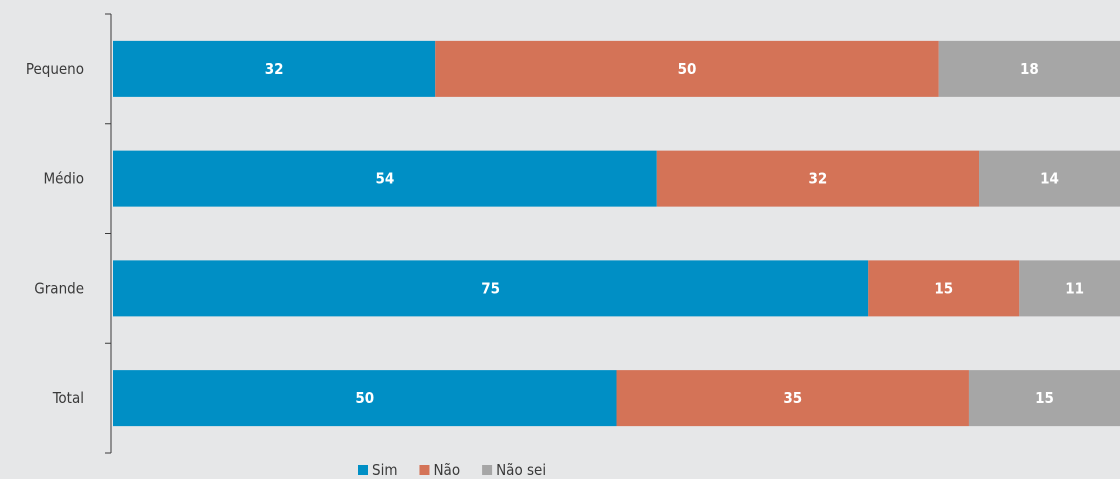 Image resolution: width=1120 pixels, height=479 pixels. I want to click on bar-nao-sei-medio, so click(1049, 178).